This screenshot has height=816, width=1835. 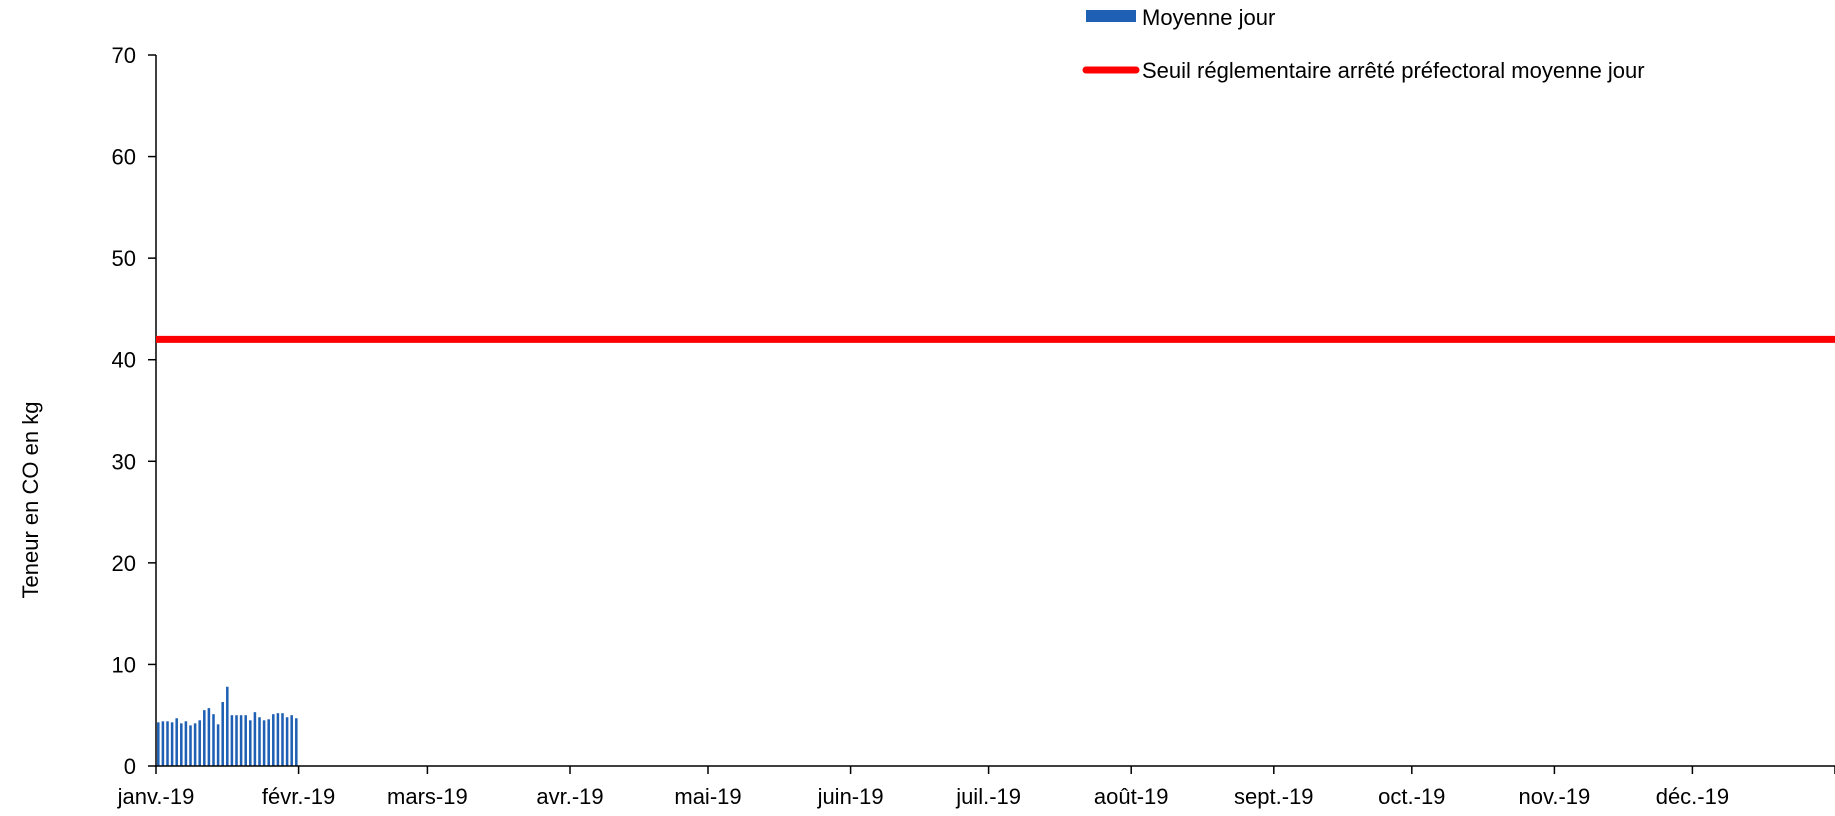 What do you see at coordinates (1208, 17) in the screenshot?
I see `legend-label-bar: Moyenne jour` at bounding box center [1208, 17].